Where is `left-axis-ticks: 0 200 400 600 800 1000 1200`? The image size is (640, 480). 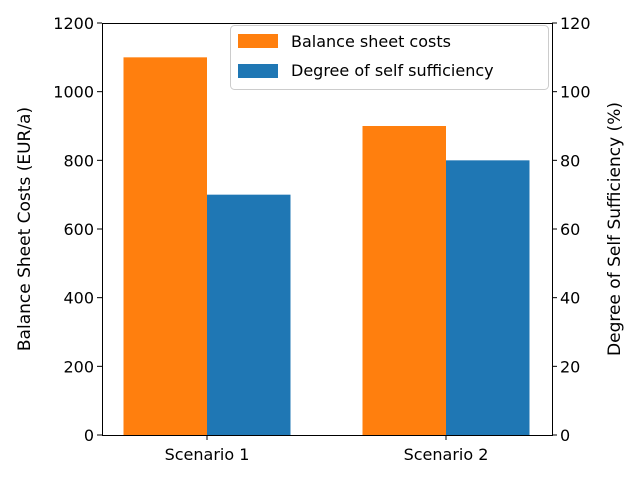
left-axis-ticks: 0 200 400 600 800 1000 1200 is located at coordinates (77, 229).